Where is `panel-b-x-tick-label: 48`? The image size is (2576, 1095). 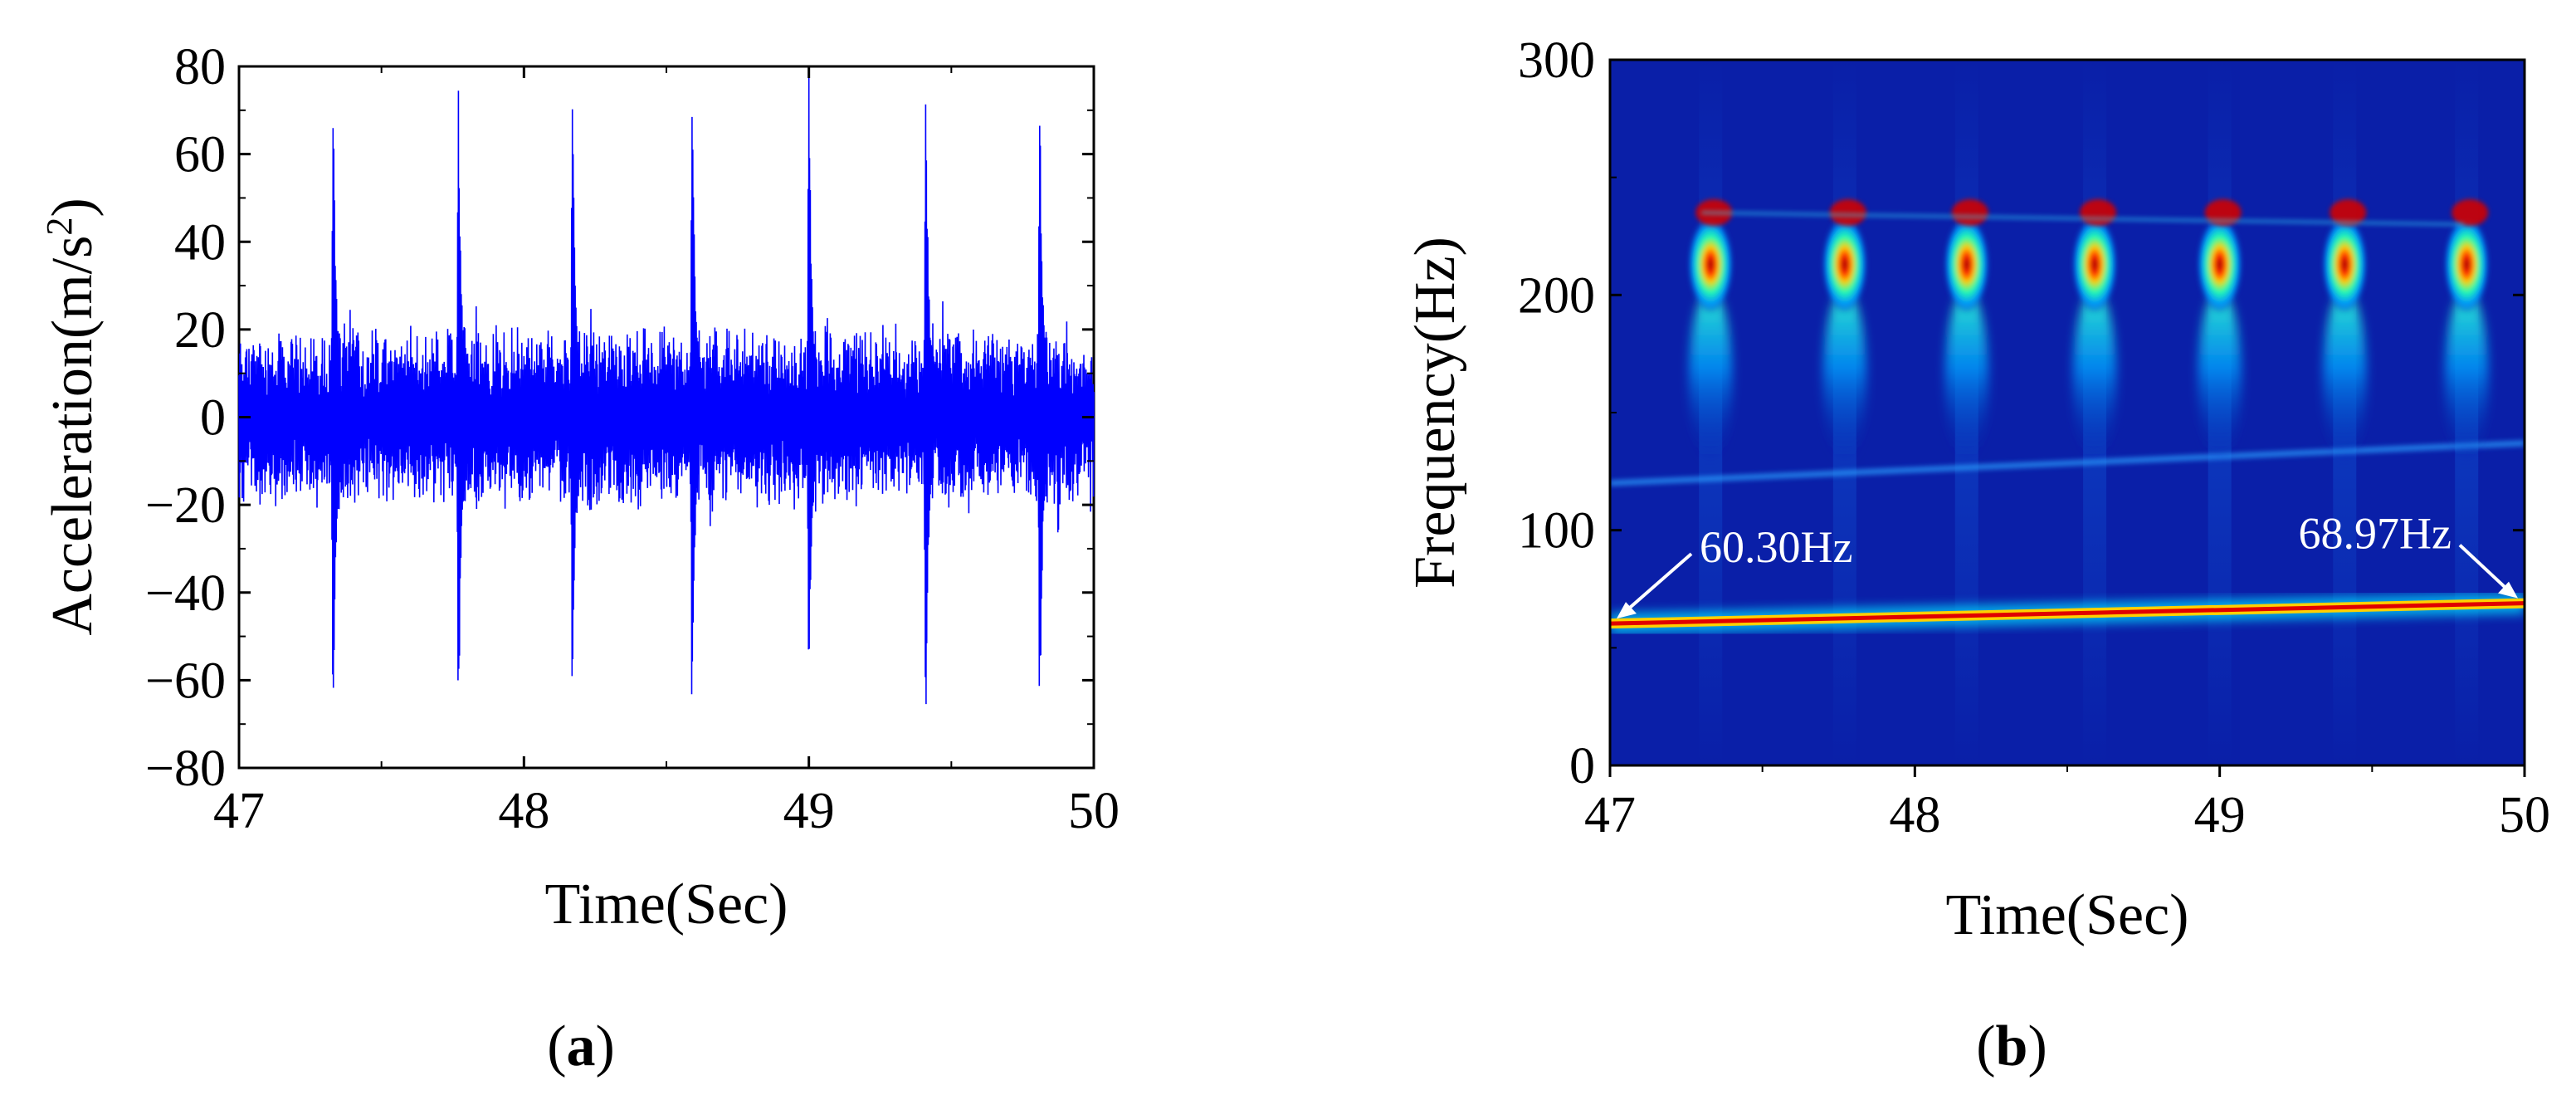 panel-b-x-tick-label: 48 is located at coordinates (1915, 815).